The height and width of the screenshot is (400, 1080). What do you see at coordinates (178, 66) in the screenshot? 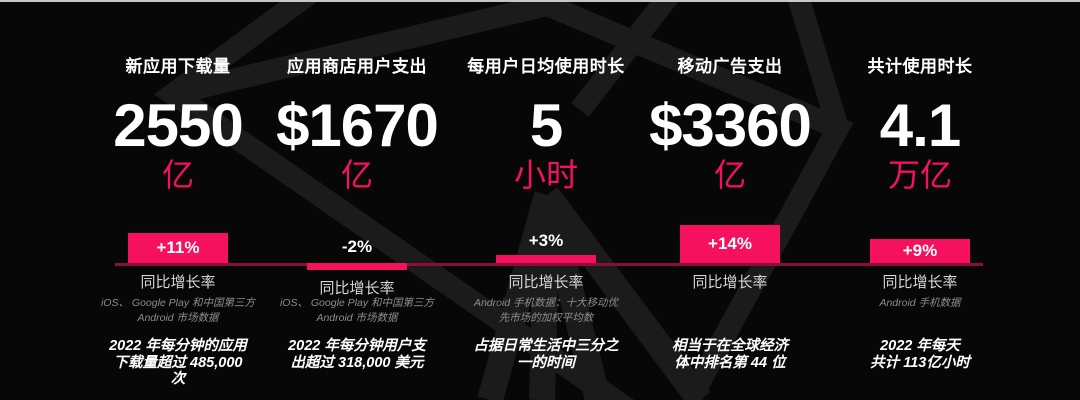
I see `metric-title: 新应用下载量` at bounding box center [178, 66].